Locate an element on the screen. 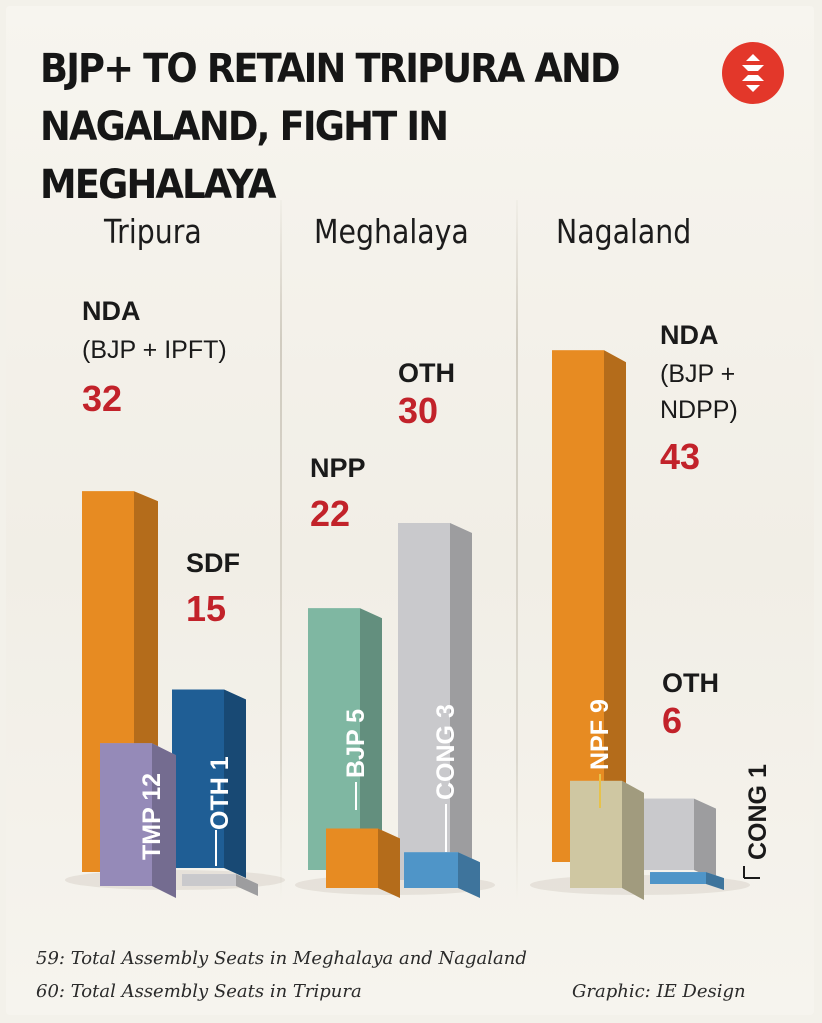  nagaland-nda-label: NDA is located at coordinates (689, 335).